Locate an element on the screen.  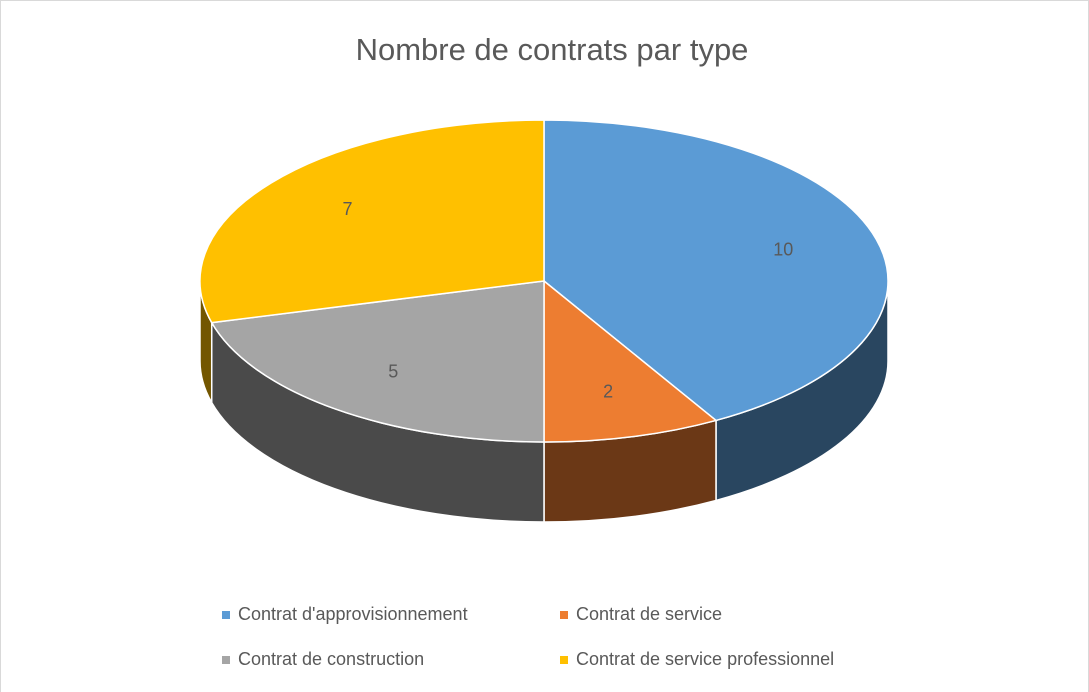
legend-label: Contrat de service professionnel is located at coordinates (705, 659).